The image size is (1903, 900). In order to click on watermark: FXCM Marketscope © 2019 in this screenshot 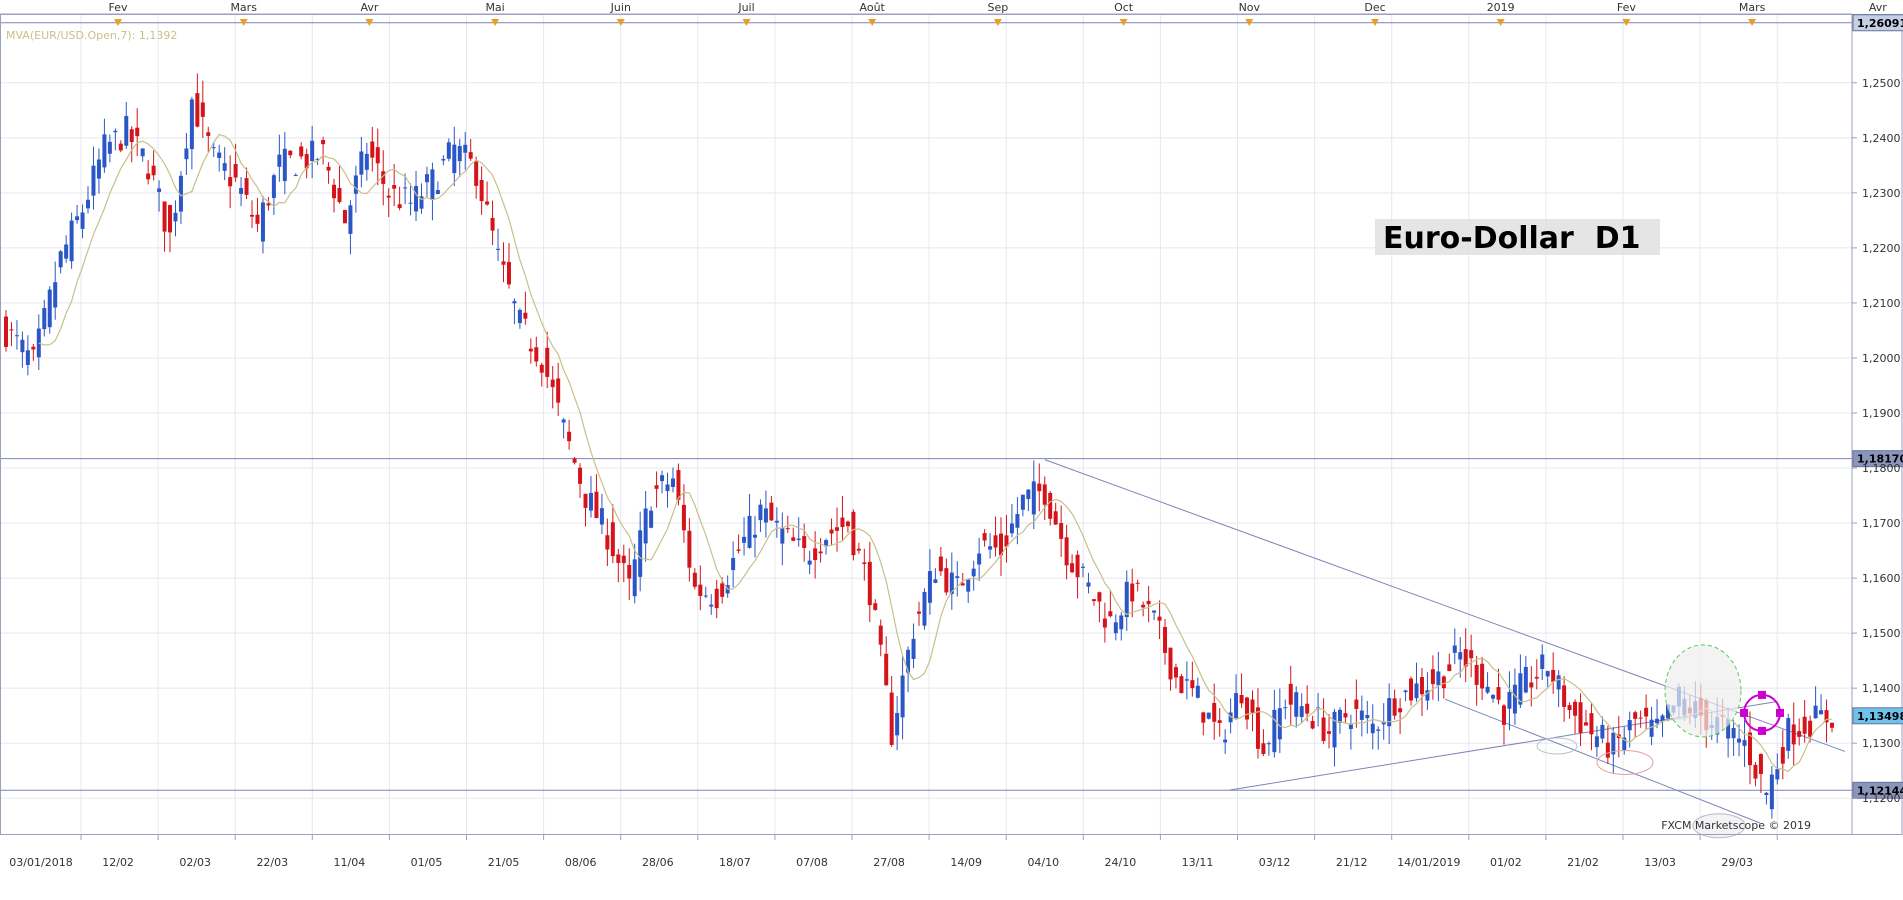, I will do `click(1736, 825)`.